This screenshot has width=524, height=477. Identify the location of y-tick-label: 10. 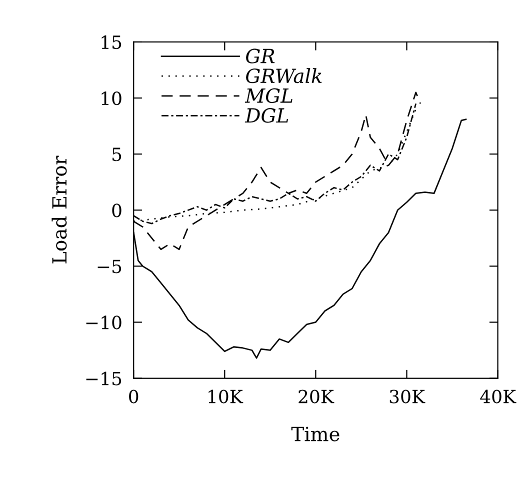
(112, 98).